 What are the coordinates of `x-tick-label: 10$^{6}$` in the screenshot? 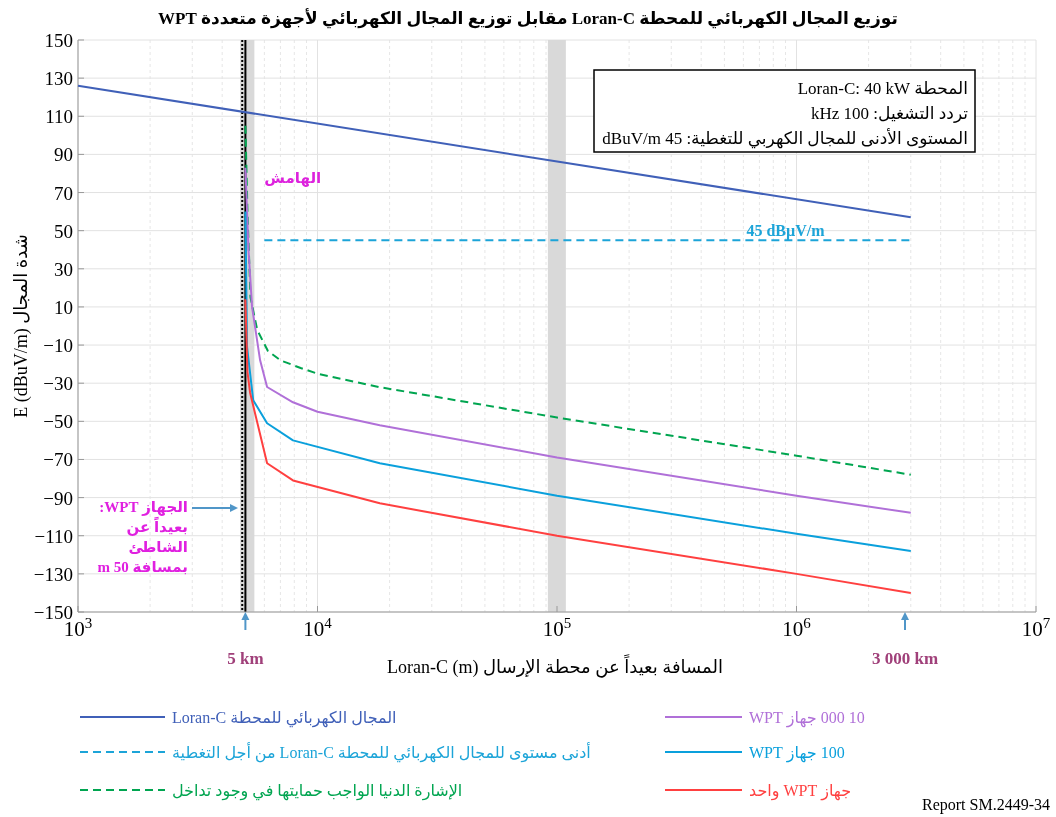 It's located at (797, 628).